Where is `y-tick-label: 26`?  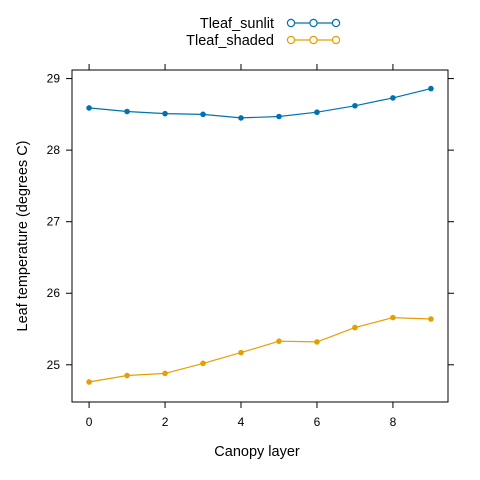
y-tick-label: 26 is located at coordinates (54, 293).